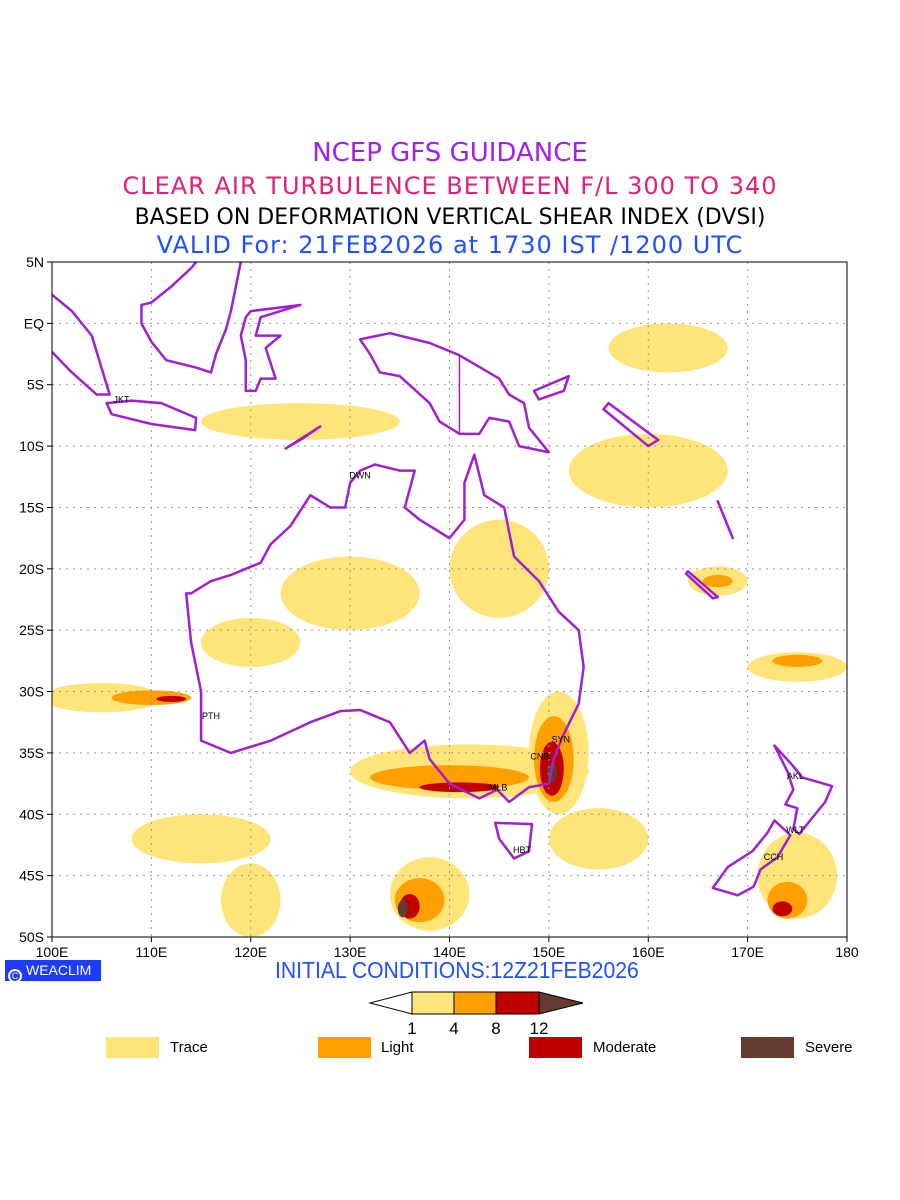 The image size is (900, 1200). I want to click on lat-tick-label: 5N, so click(35, 262).